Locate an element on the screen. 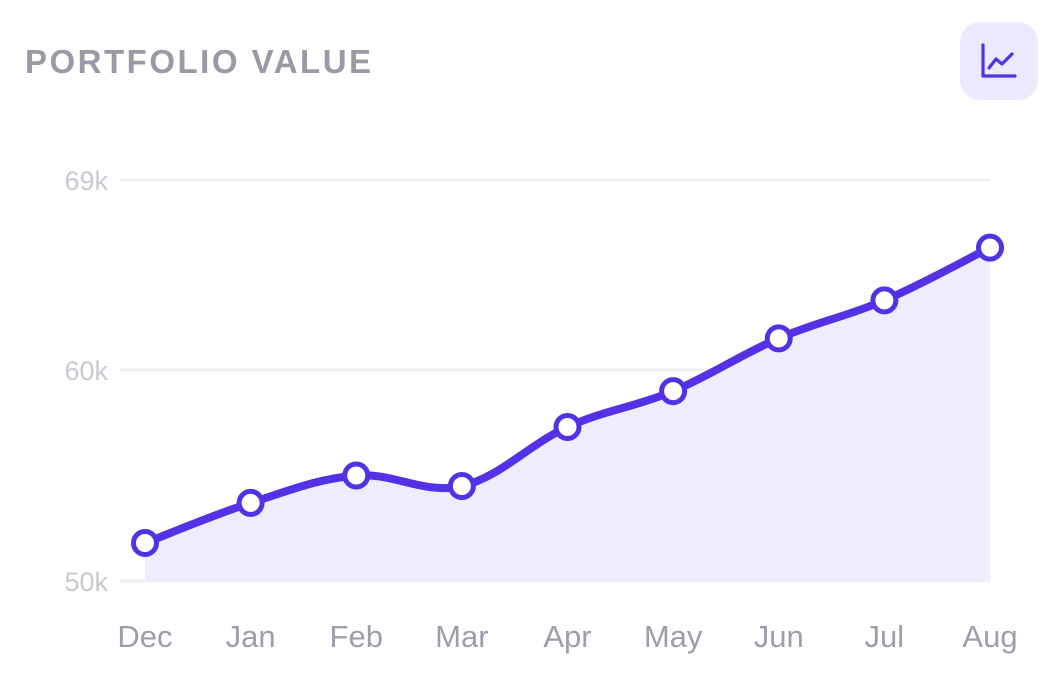 Image resolution: width=1064 pixels, height=683 pixels. line-chart-icon is located at coordinates (999, 60).